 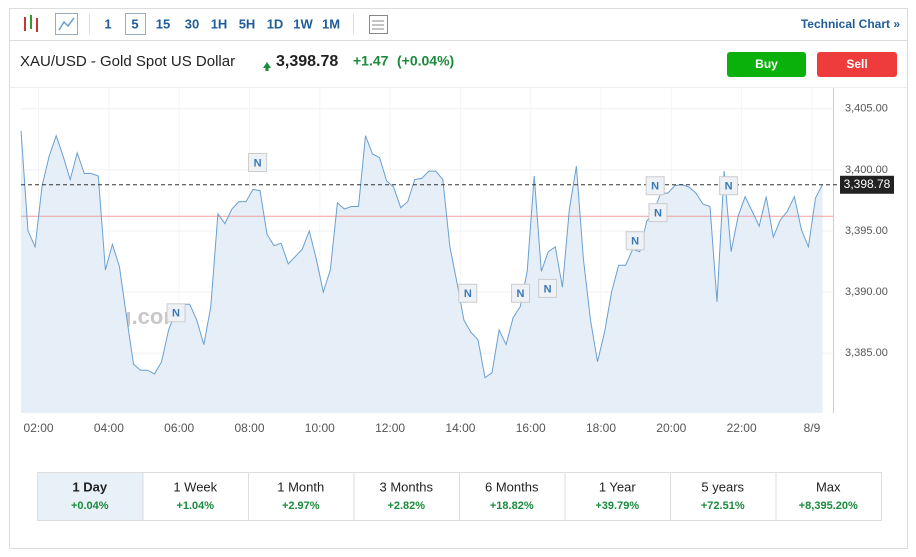 I want to click on x-tick-label: 14:00, so click(x=460, y=428).